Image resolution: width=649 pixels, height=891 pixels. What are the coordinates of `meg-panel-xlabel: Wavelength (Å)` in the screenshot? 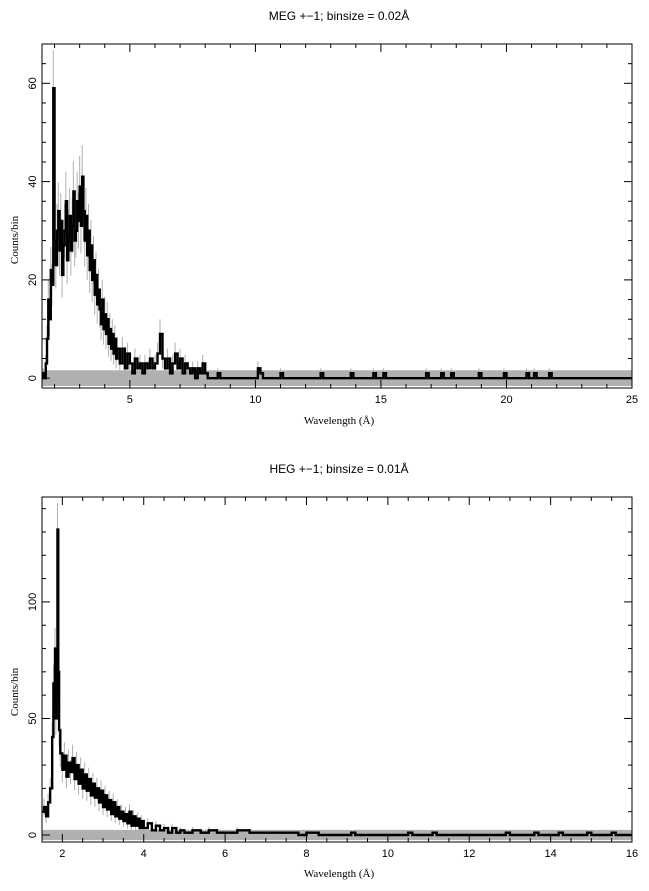 It's located at (339, 421).